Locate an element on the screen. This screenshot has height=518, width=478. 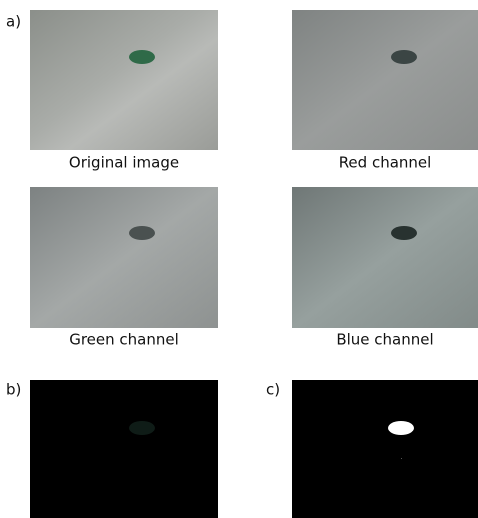
red-channel-image is located at coordinates (385, 80).